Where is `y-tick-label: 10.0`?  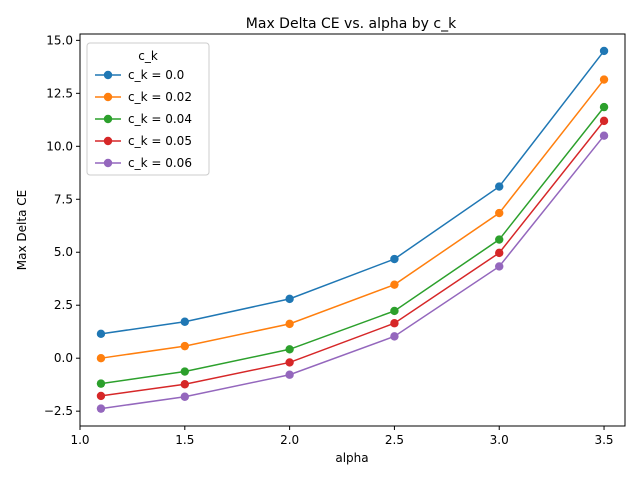 y-tick-label: 10.0 is located at coordinates (59, 146).